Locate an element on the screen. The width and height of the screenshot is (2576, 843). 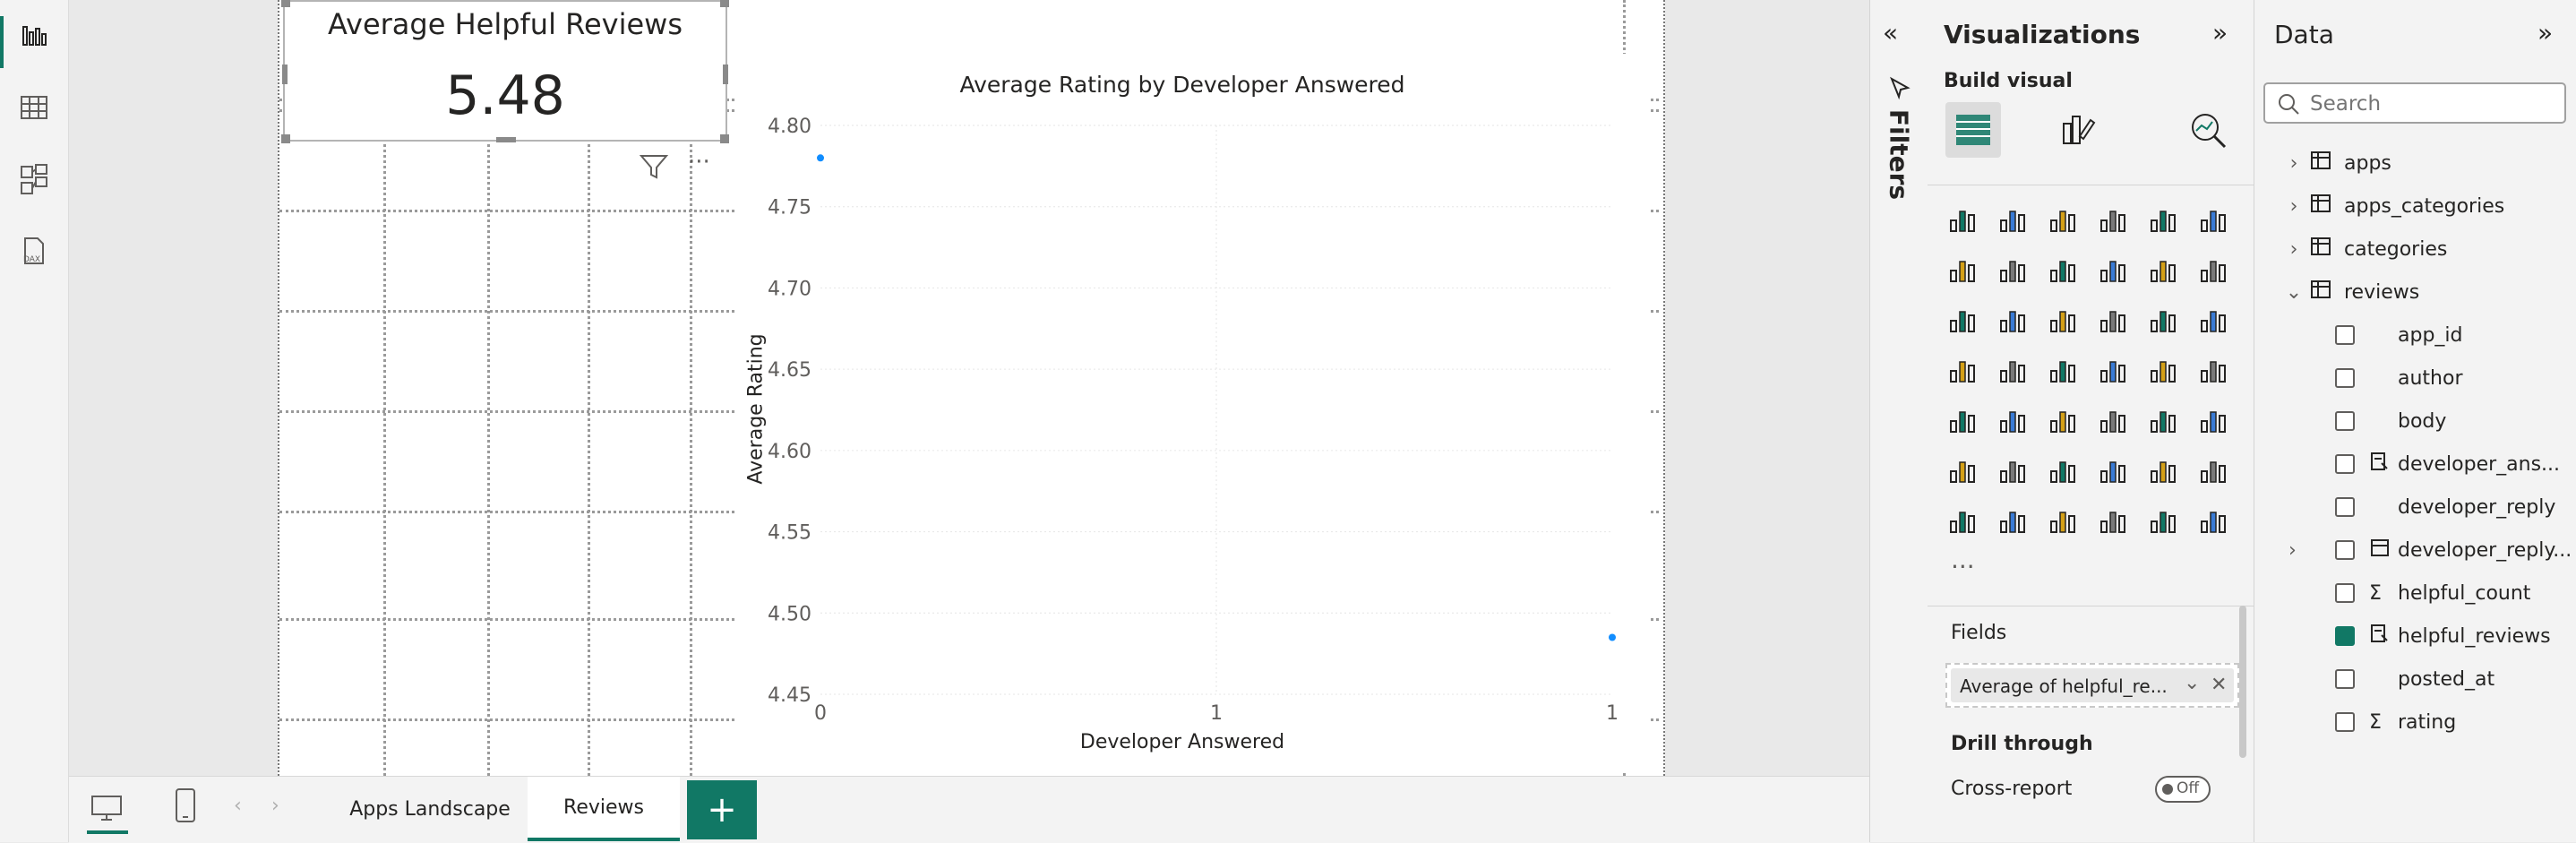
r-visual-visual-icon is located at coordinates (2214, 420).